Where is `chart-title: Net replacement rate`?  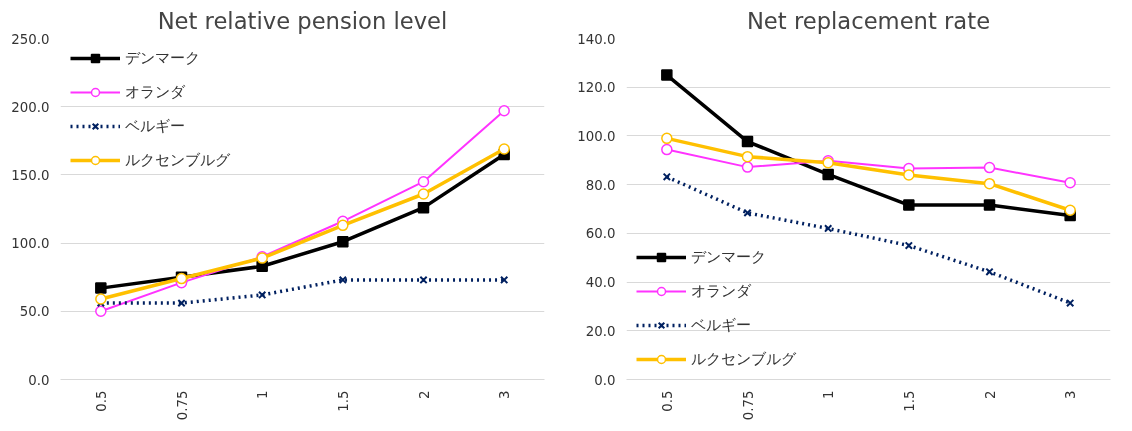
chart-title: Net replacement rate is located at coordinates (868, 20).